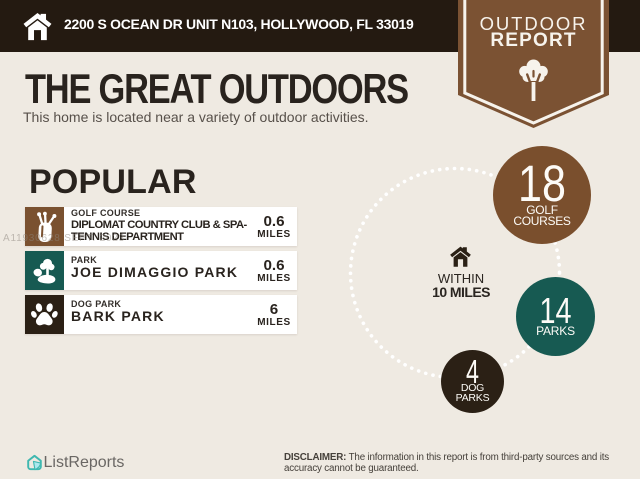 This screenshot has height=479, width=640. Describe the element at coordinates (555, 330) in the screenshot. I see `park-count-label: PARKS` at that location.